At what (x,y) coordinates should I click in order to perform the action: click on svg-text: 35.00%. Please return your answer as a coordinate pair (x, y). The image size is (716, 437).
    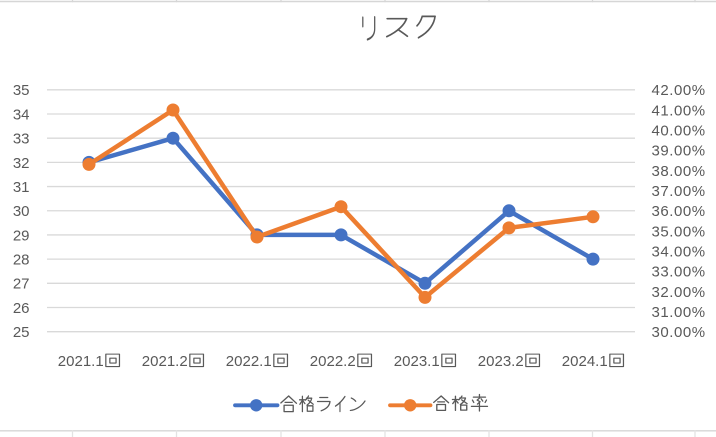
    Looking at the image, I should click on (679, 231).